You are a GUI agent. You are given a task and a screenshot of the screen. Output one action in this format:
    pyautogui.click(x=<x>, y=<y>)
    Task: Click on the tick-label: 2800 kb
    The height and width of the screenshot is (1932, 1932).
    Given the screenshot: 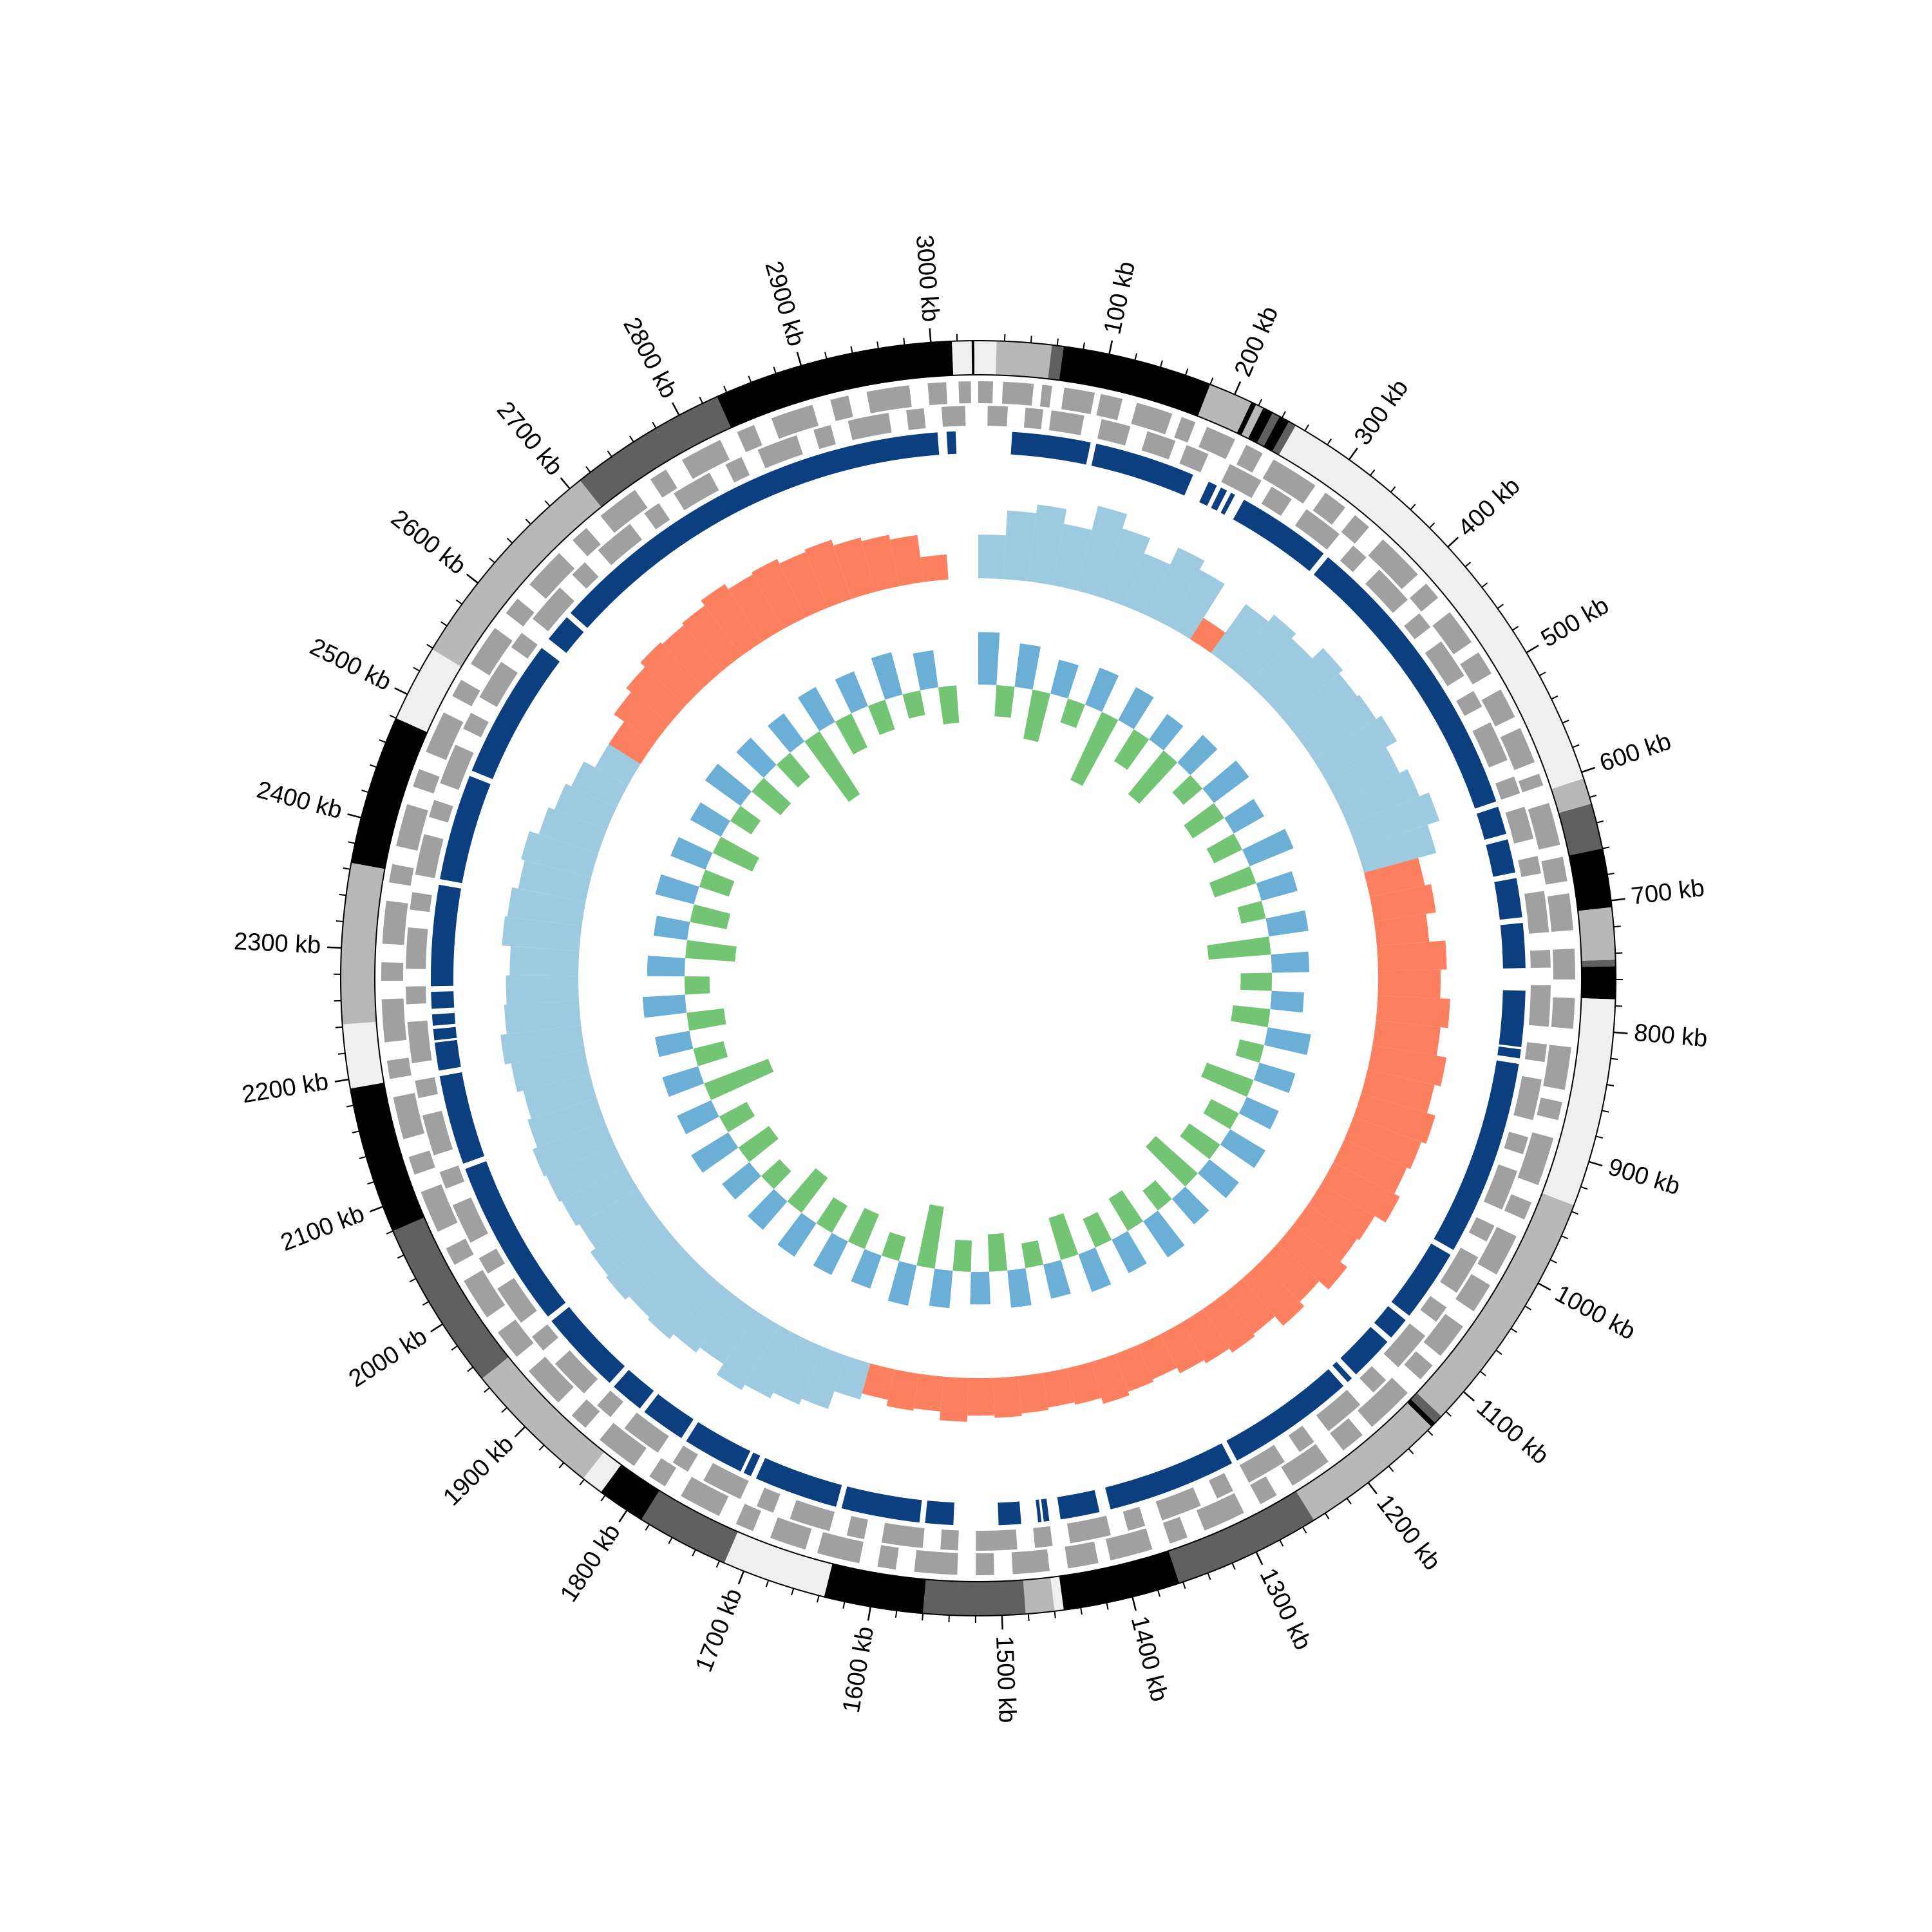 What is the action you would take?
    pyautogui.click(x=651, y=357)
    